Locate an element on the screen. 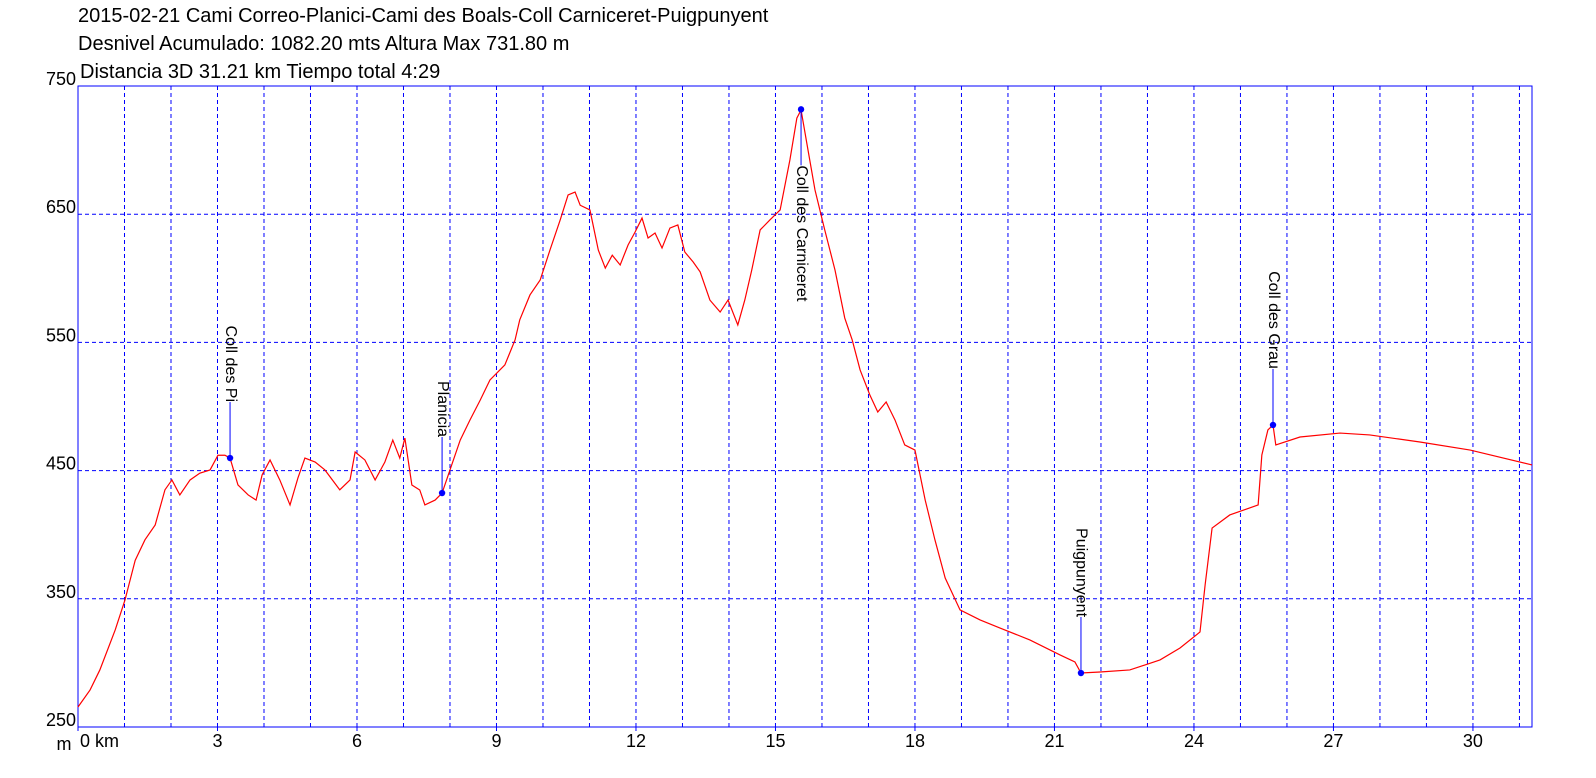 Image resolution: width=1596 pixels, height=778 pixels. x-tick-label: 15 is located at coordinates (775, 741).